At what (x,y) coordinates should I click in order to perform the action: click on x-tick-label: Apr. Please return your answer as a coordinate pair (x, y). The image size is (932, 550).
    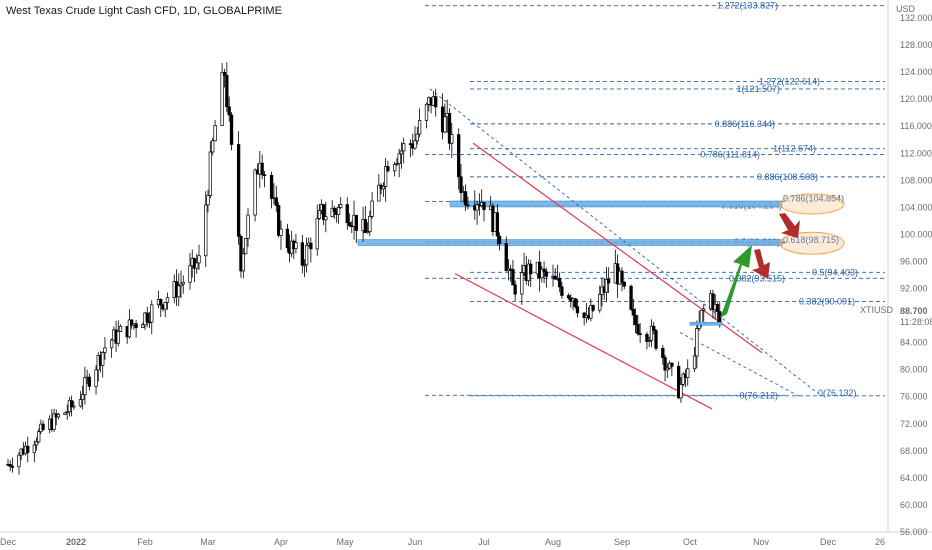
    Looking at the image, I should click on (281, 542).